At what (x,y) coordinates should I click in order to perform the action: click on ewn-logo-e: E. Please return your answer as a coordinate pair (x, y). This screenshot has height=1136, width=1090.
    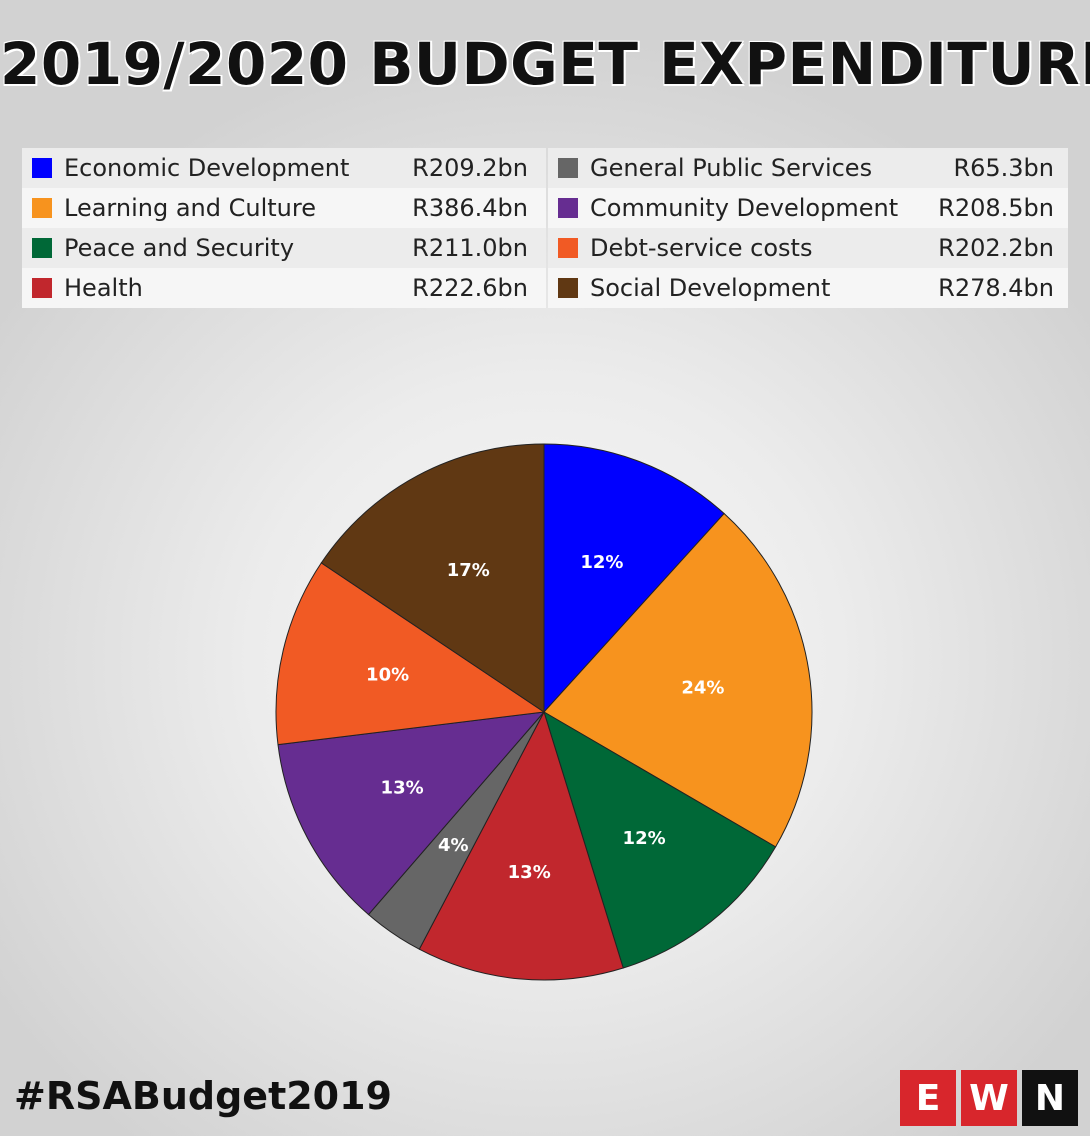
    Looking at the image, I should click on (928, 1098).